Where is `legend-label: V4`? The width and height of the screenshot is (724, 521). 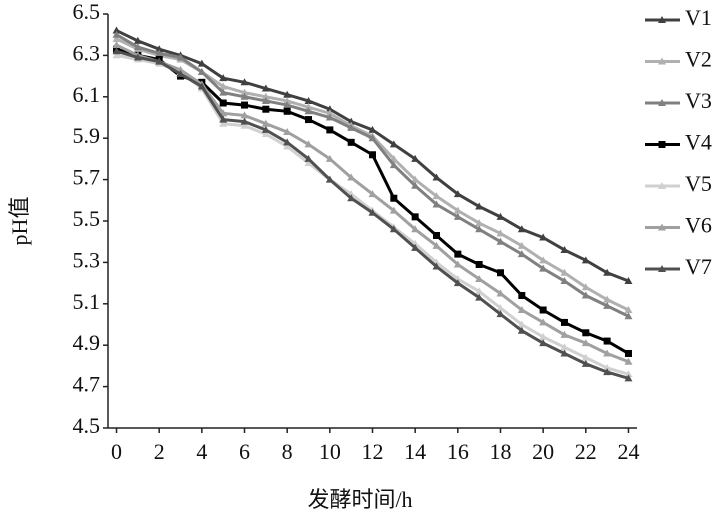 legend-label: V4 is located at coordinates (698, 142).